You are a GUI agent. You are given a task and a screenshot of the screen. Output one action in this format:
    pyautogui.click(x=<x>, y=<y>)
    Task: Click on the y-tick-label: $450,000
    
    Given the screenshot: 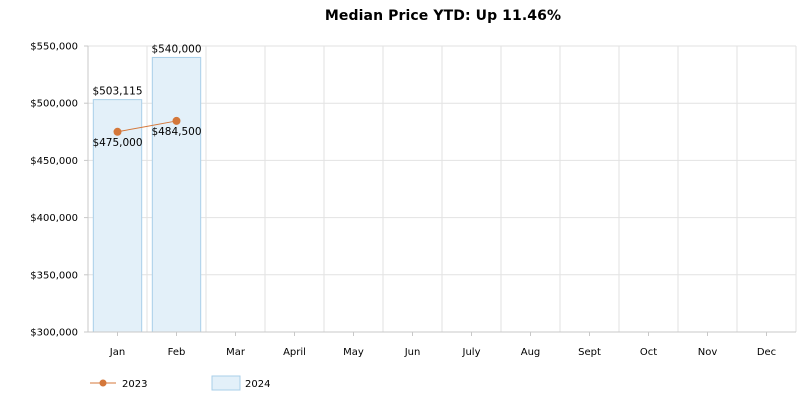 What is the action you would take?
    pyautogui.click(x=54, y=161)
    